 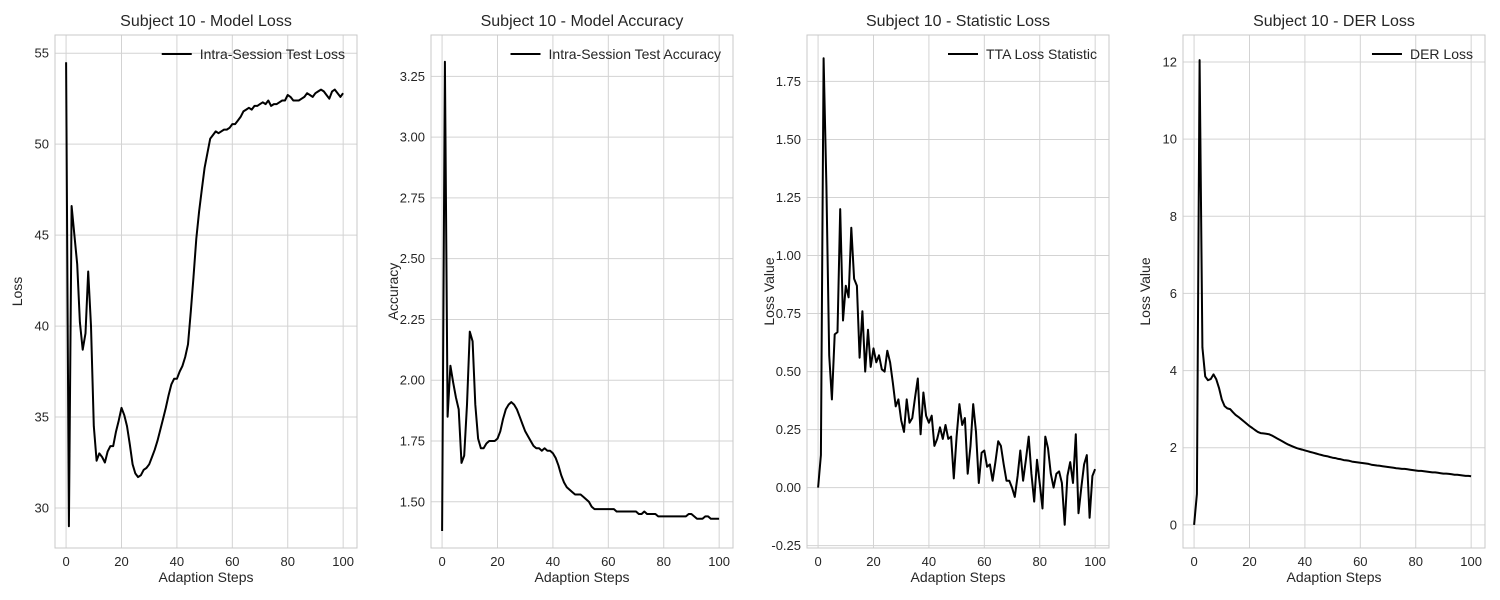 I want to click on y-axis-label: Loss, so click(x=17, y=292).